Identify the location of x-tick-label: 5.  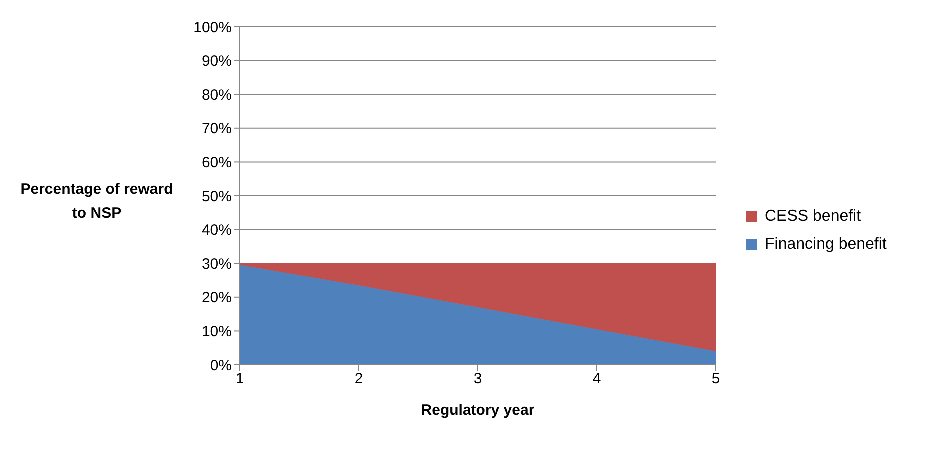
(716, 379).